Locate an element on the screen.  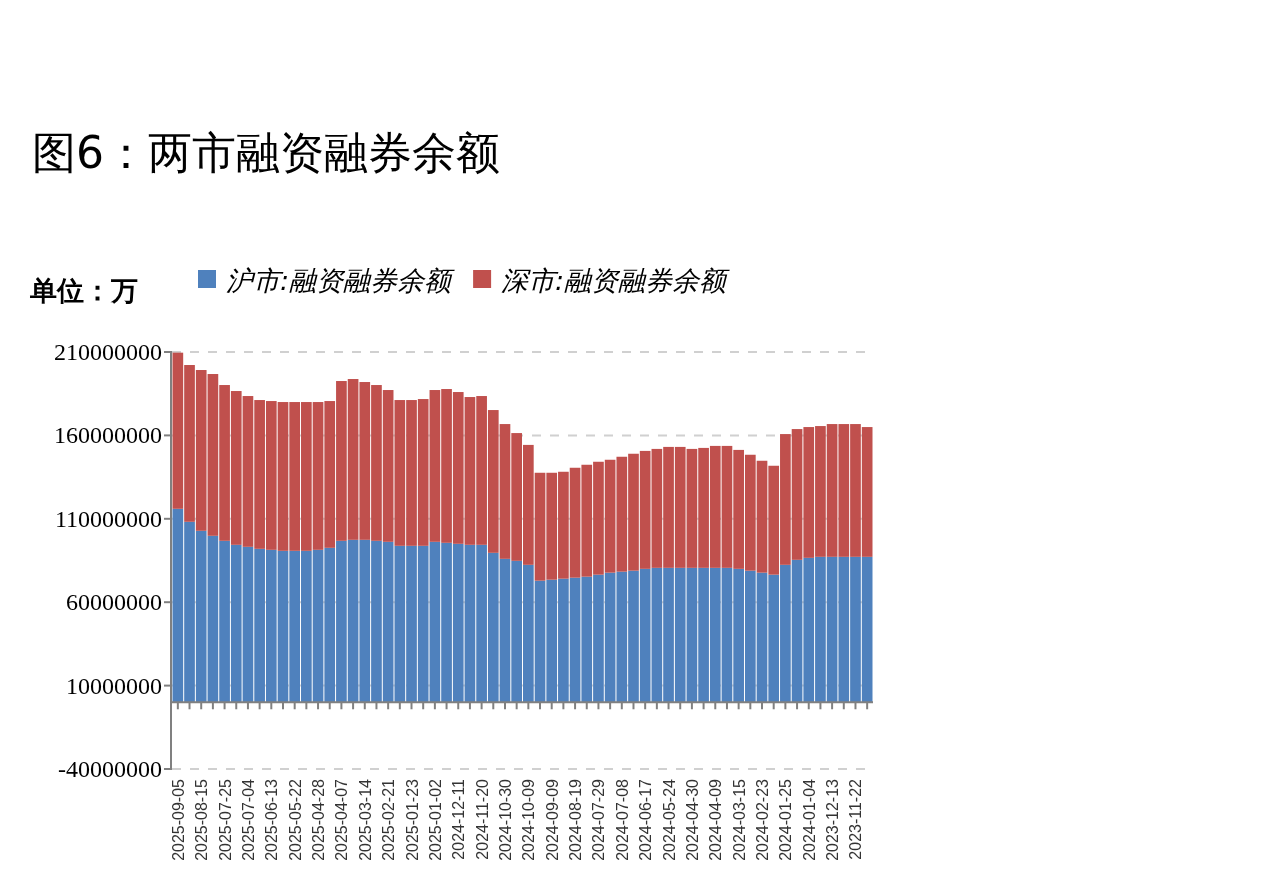
y-tick-label: 160000000 is located at coordinates (108, 435).